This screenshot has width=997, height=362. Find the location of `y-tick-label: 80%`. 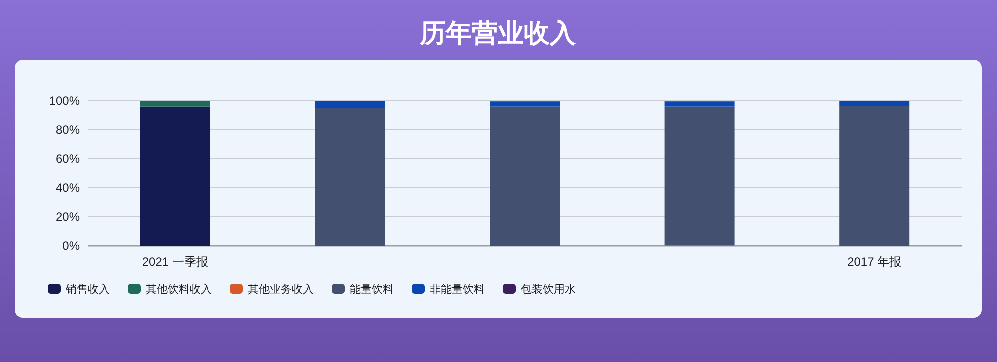

y-tick-label: 80% is located at coordinates (68, 130).